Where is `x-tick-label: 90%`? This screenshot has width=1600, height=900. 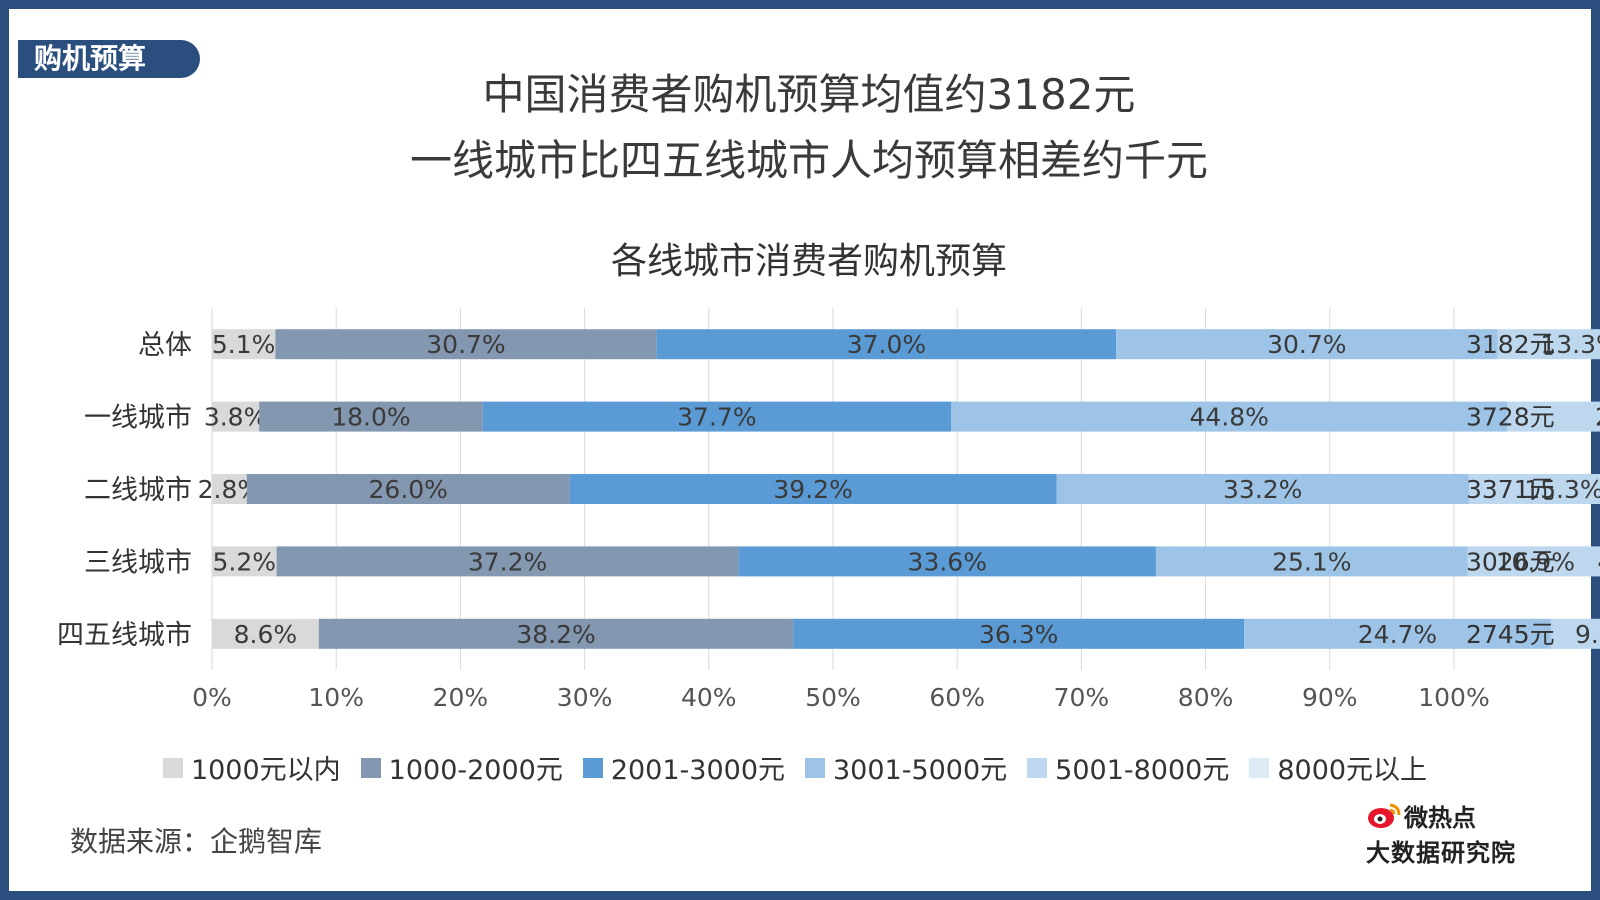
x-tick-label: 90% is located at coordinates (1330, 697).